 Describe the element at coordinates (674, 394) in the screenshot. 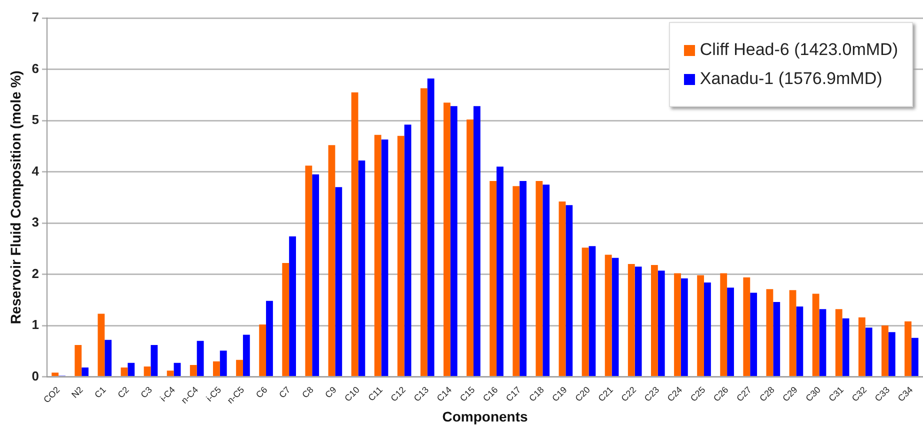

I see `x-tick-label: C24` at that location.